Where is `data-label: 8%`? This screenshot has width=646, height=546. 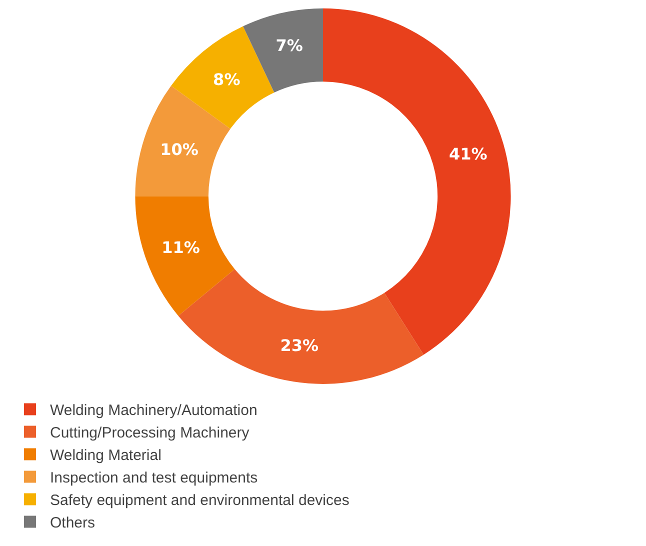 data-label: 8% is located at coordinates (226, 80).